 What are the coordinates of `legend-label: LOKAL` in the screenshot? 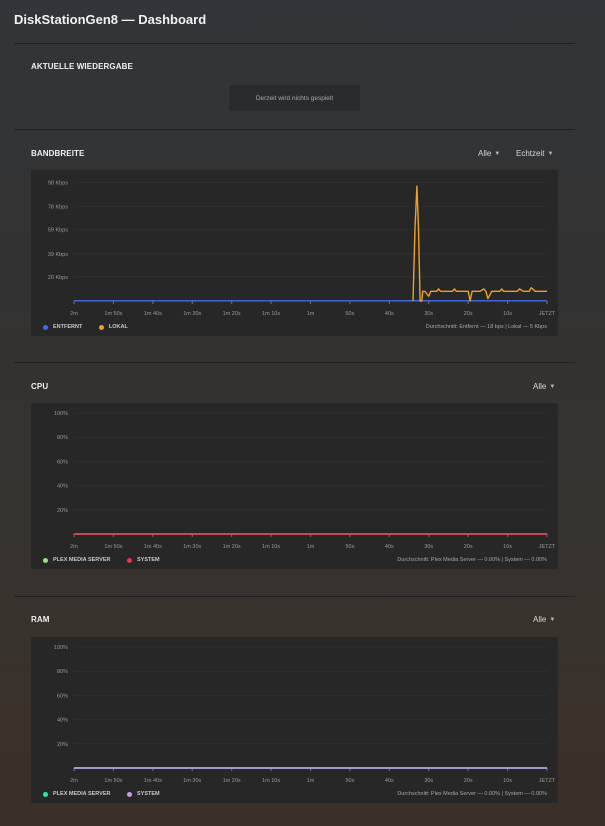 It's located at (118, 327).